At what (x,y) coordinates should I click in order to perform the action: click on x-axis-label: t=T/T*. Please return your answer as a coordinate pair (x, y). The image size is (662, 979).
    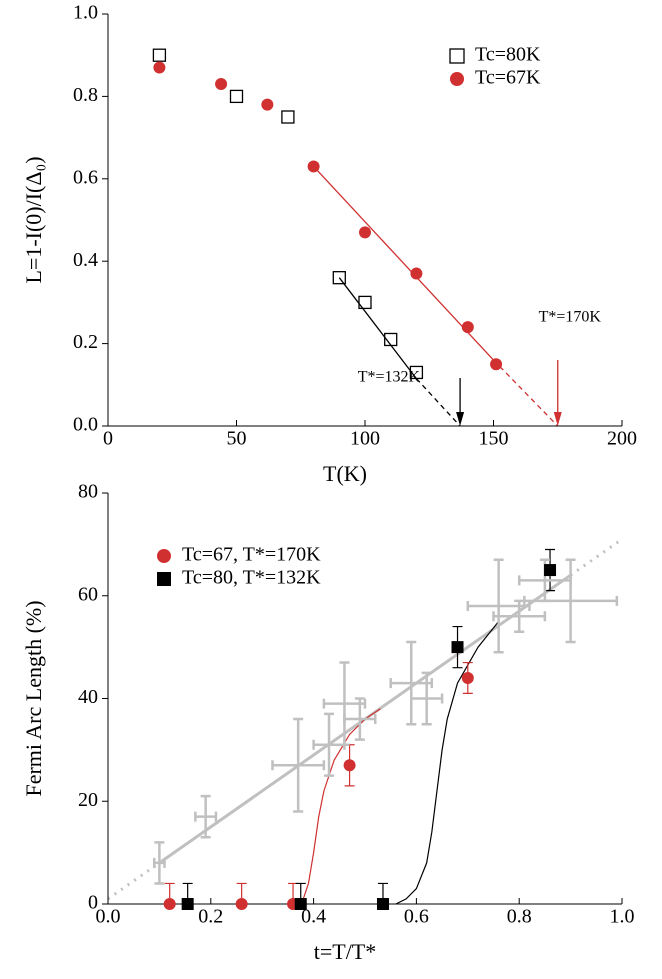
    Looking at the image, I should click on (345, 951).